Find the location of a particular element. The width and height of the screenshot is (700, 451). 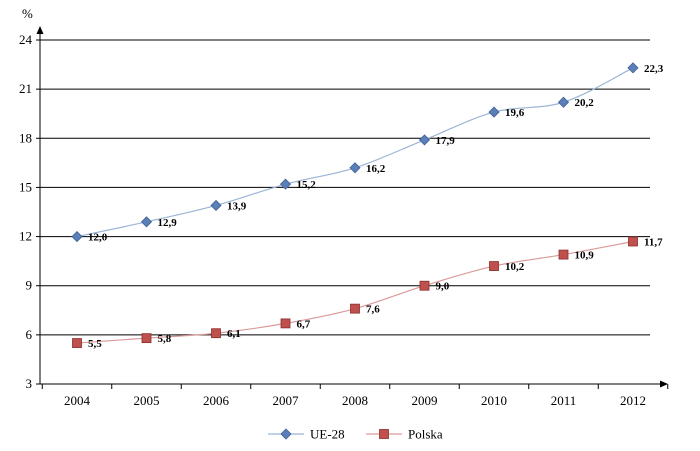

data-label: 13,9 is located at coordinates (237, 206).